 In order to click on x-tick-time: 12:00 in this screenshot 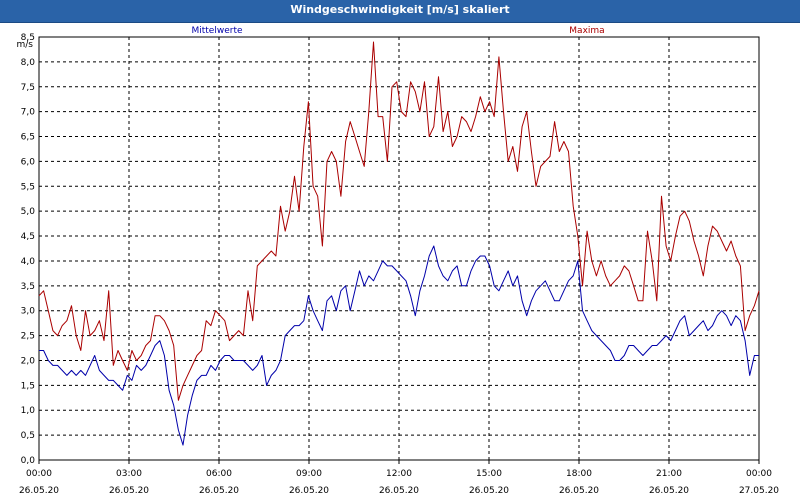, I will do `click(399, 474)`.